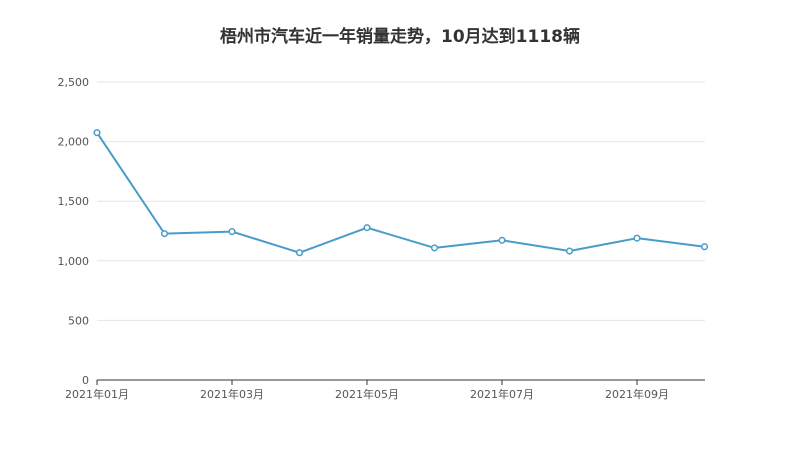 Image resolution: width=800 pixels, height=451 pixels. Describe the element at coordinates (232, 394) in the screenshot. I see `x-tick-label: 2021年03月` at that location.